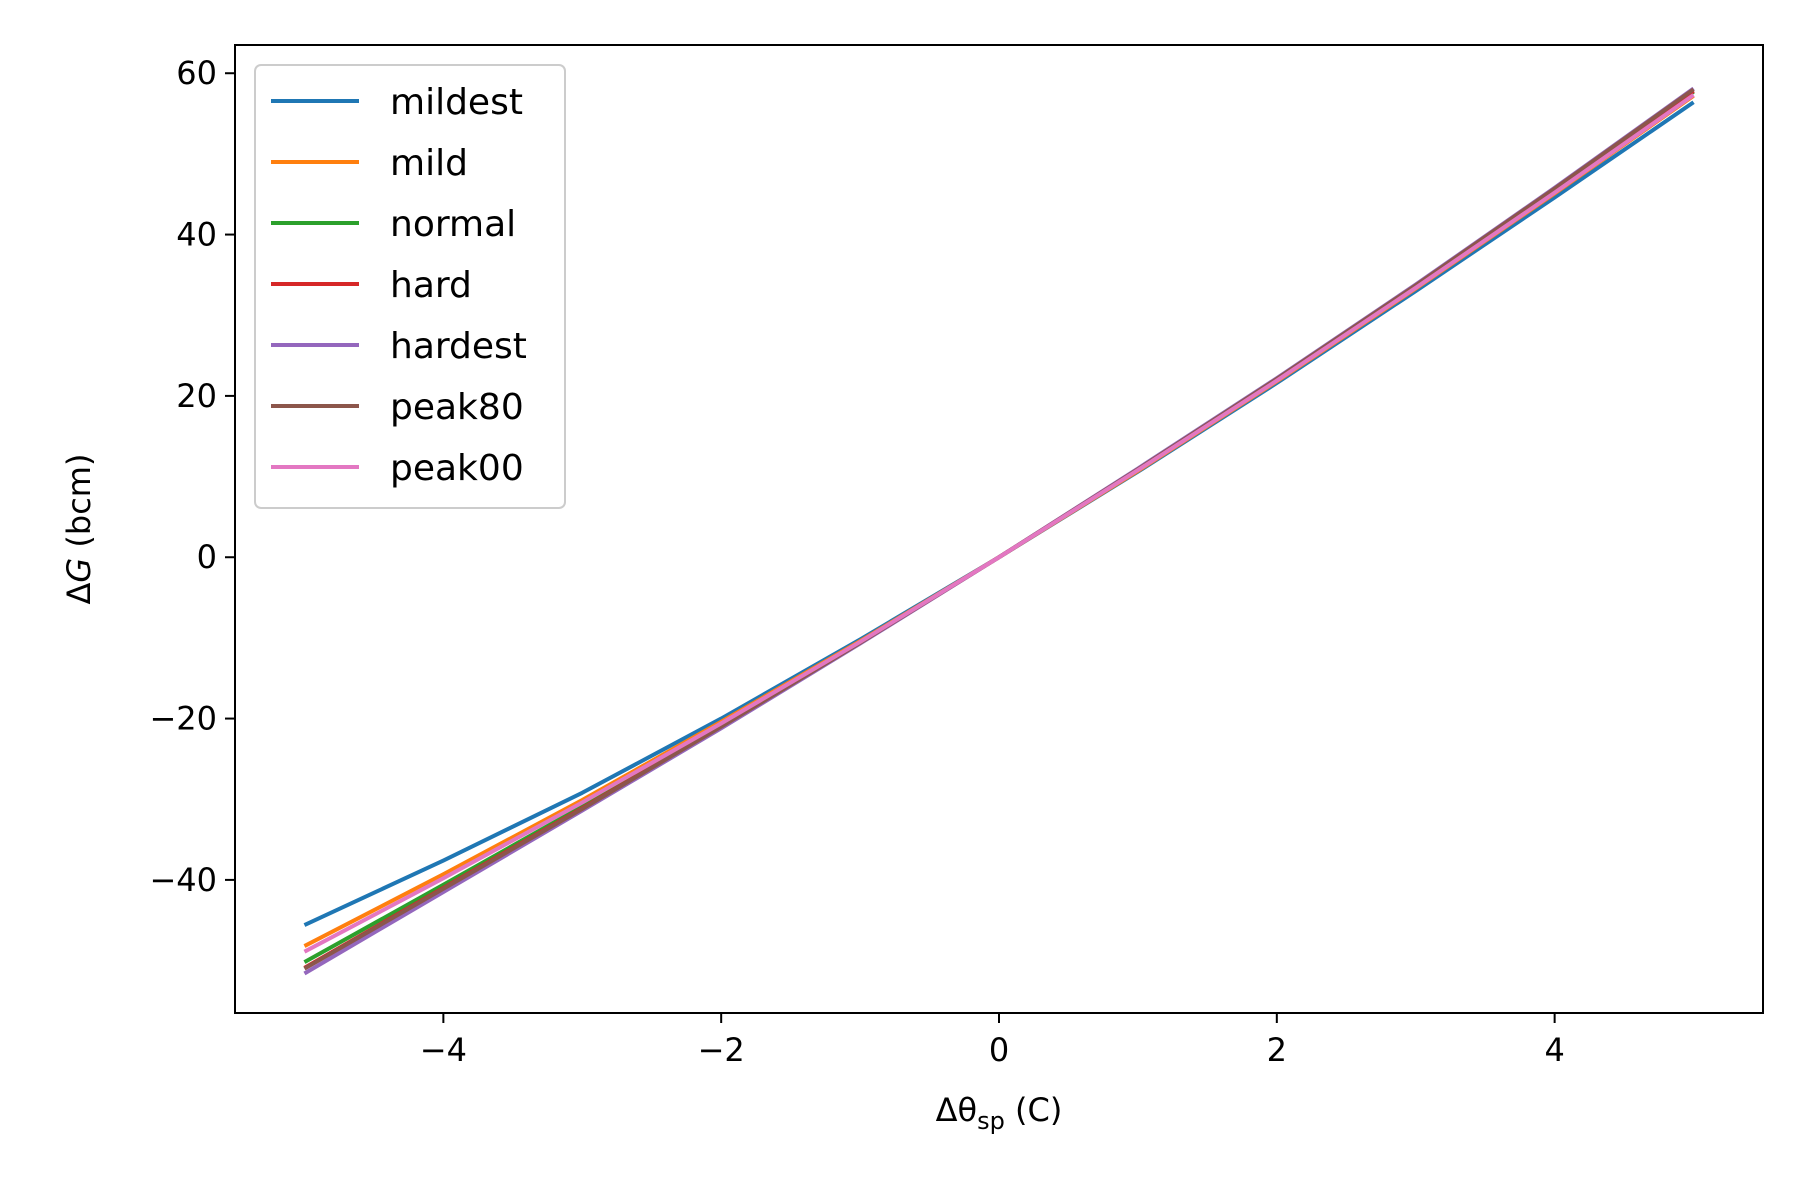 The image size is (1800, 1200). What do you see at coordinates (183, 880) in the screenshot?
I see `y-tick-label: −40` at bounding box center [183, 880].